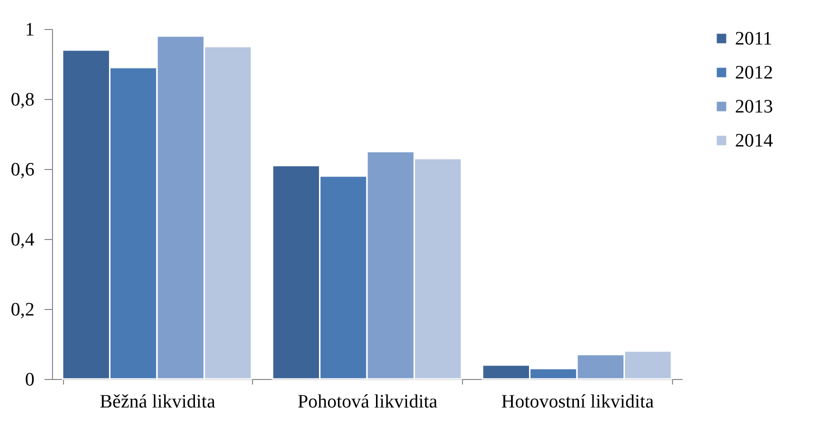 Image resolution: width=827 pixels, height=443 pixels. Describe the element at coordinates (158, 402) in the screenshot. I see `x-tick-label: Běžná likvidita` at that location.